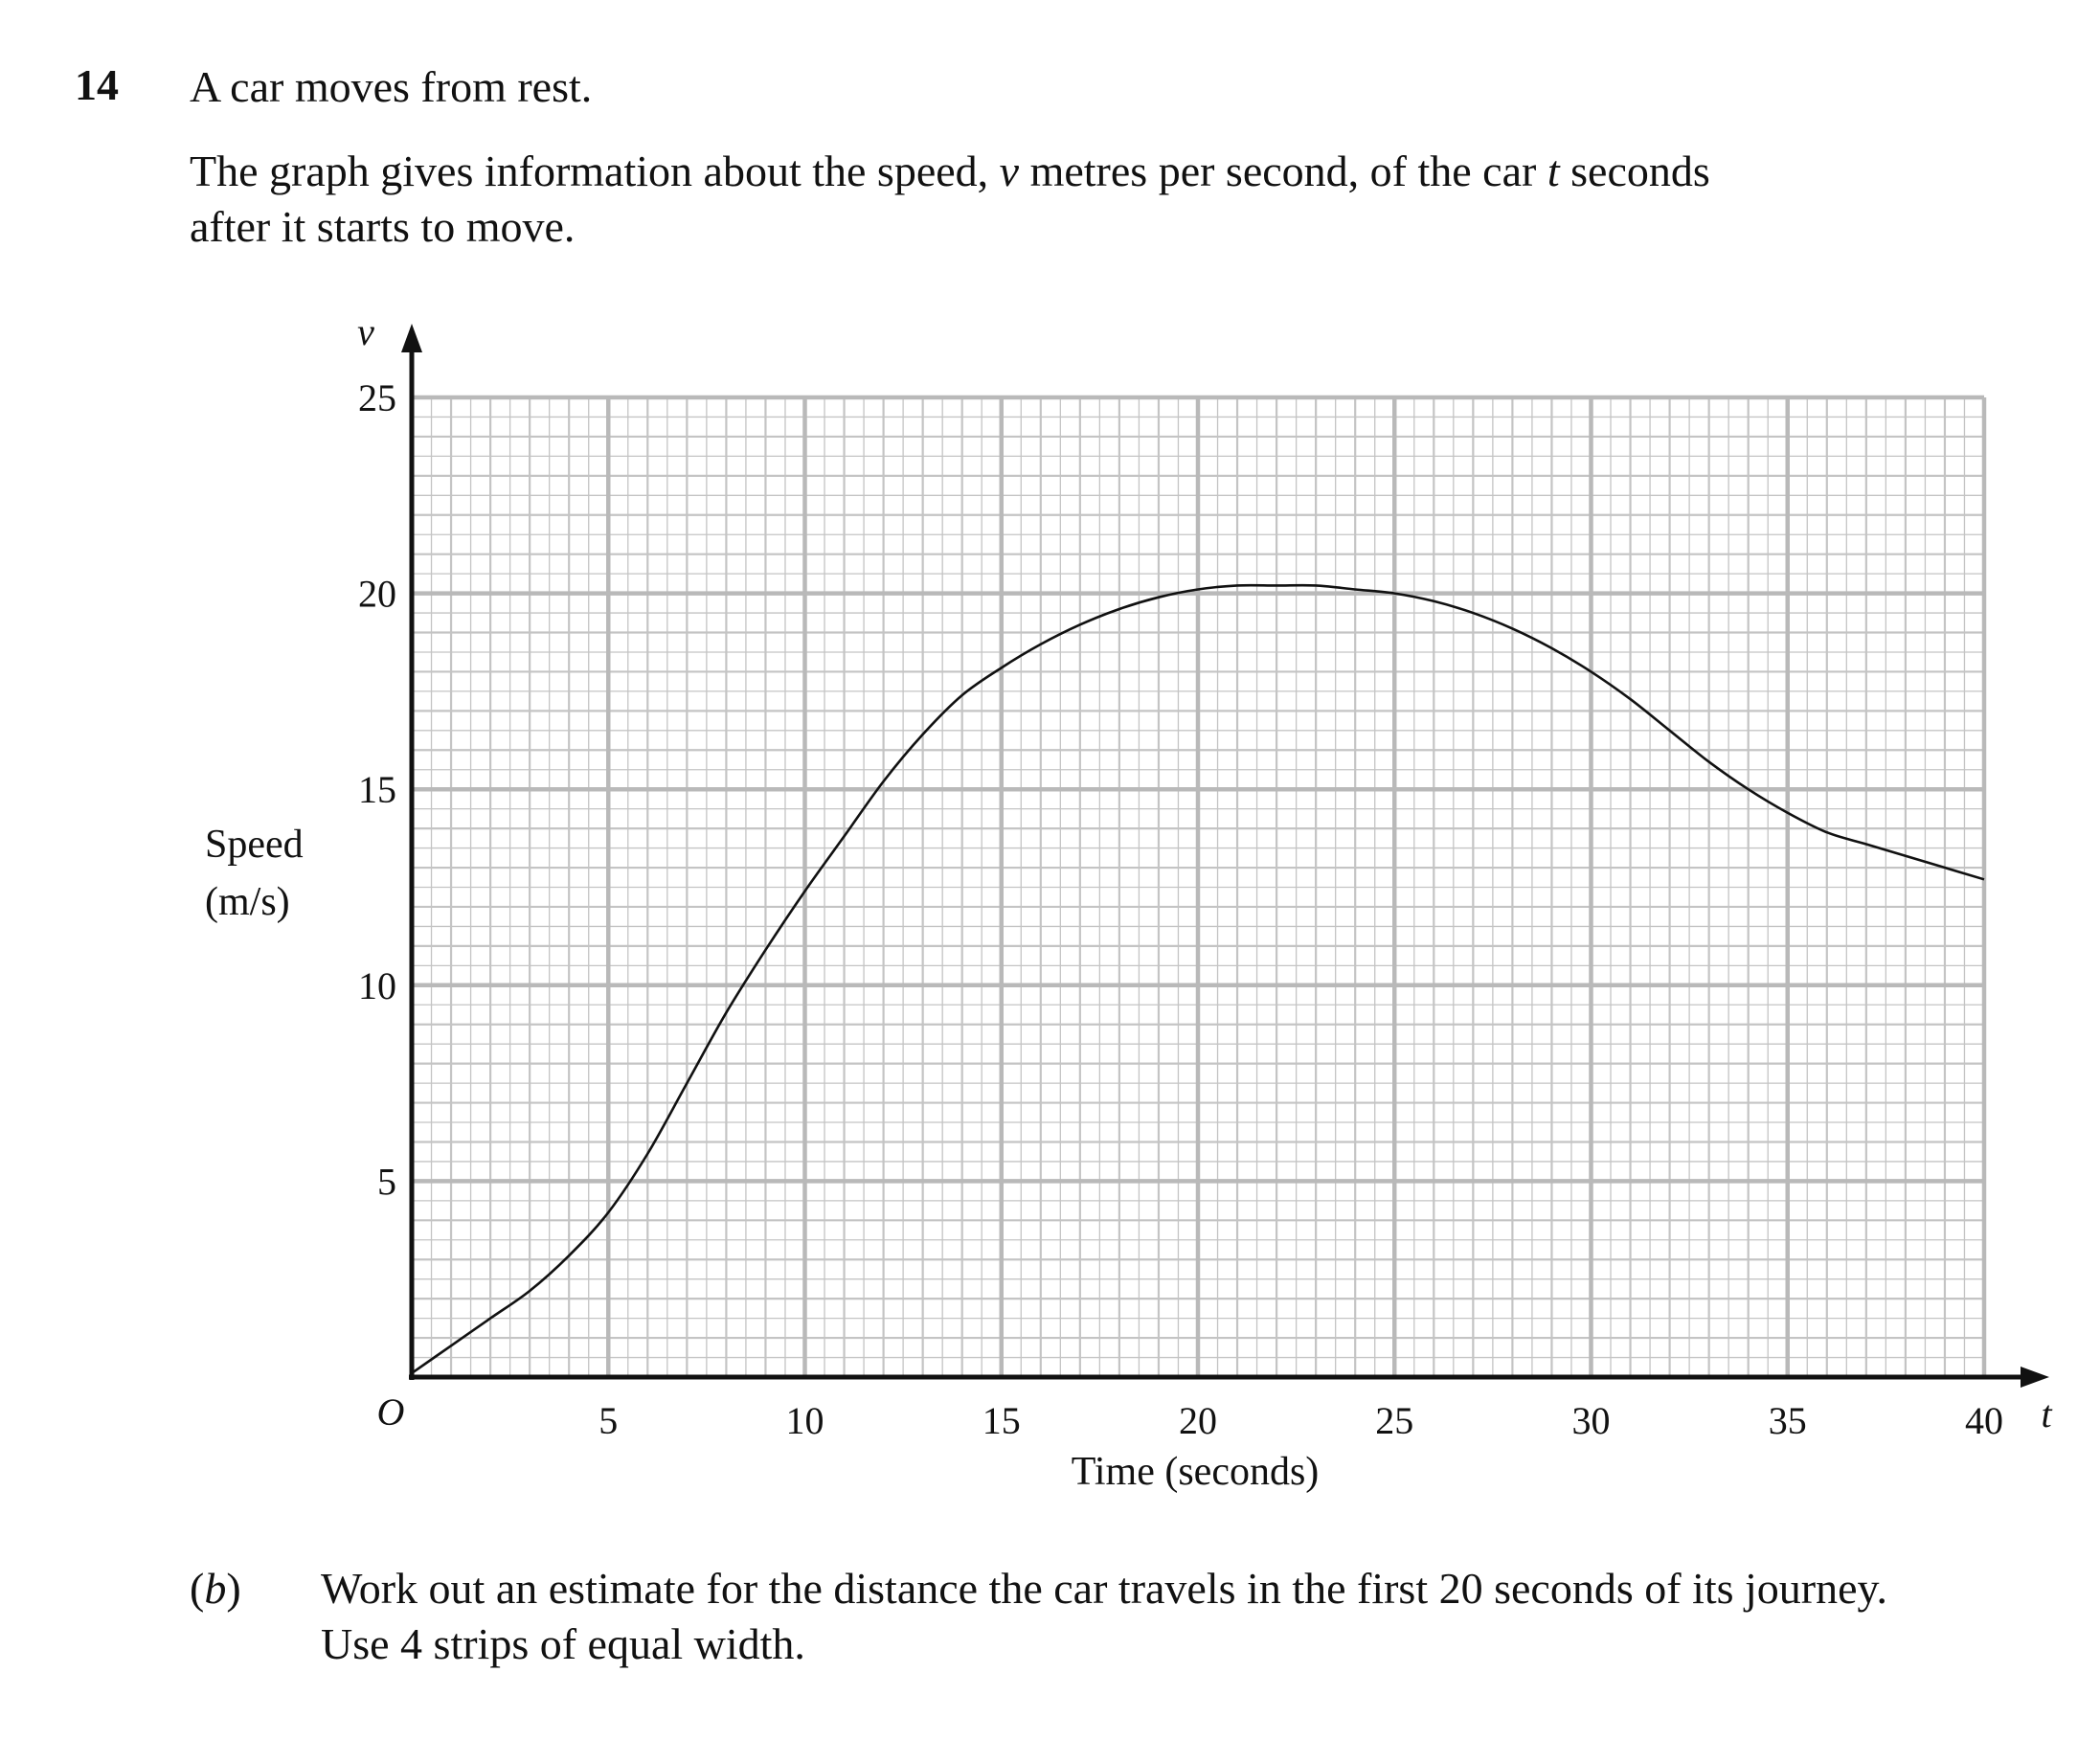  What do you see at coordinates (386, 1181) in the screenshot?
I see `y-tick-label: 5` at bounding box center [386, 1181].